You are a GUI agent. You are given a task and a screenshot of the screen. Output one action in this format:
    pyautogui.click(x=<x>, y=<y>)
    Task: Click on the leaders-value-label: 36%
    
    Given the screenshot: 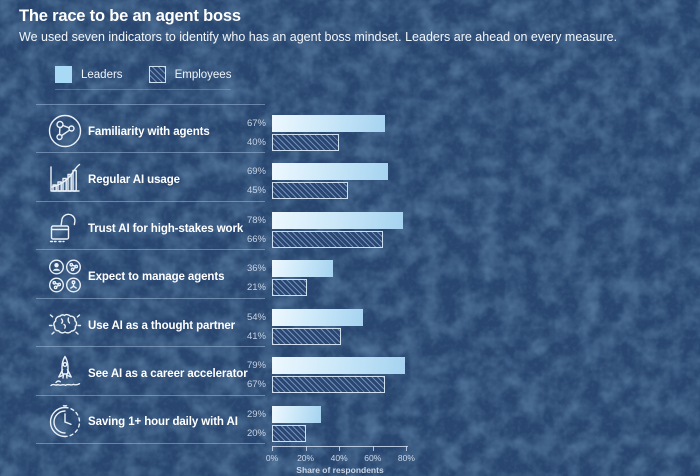 What is the action you would take?
    pyautogui.click(x=256, y=269)
    